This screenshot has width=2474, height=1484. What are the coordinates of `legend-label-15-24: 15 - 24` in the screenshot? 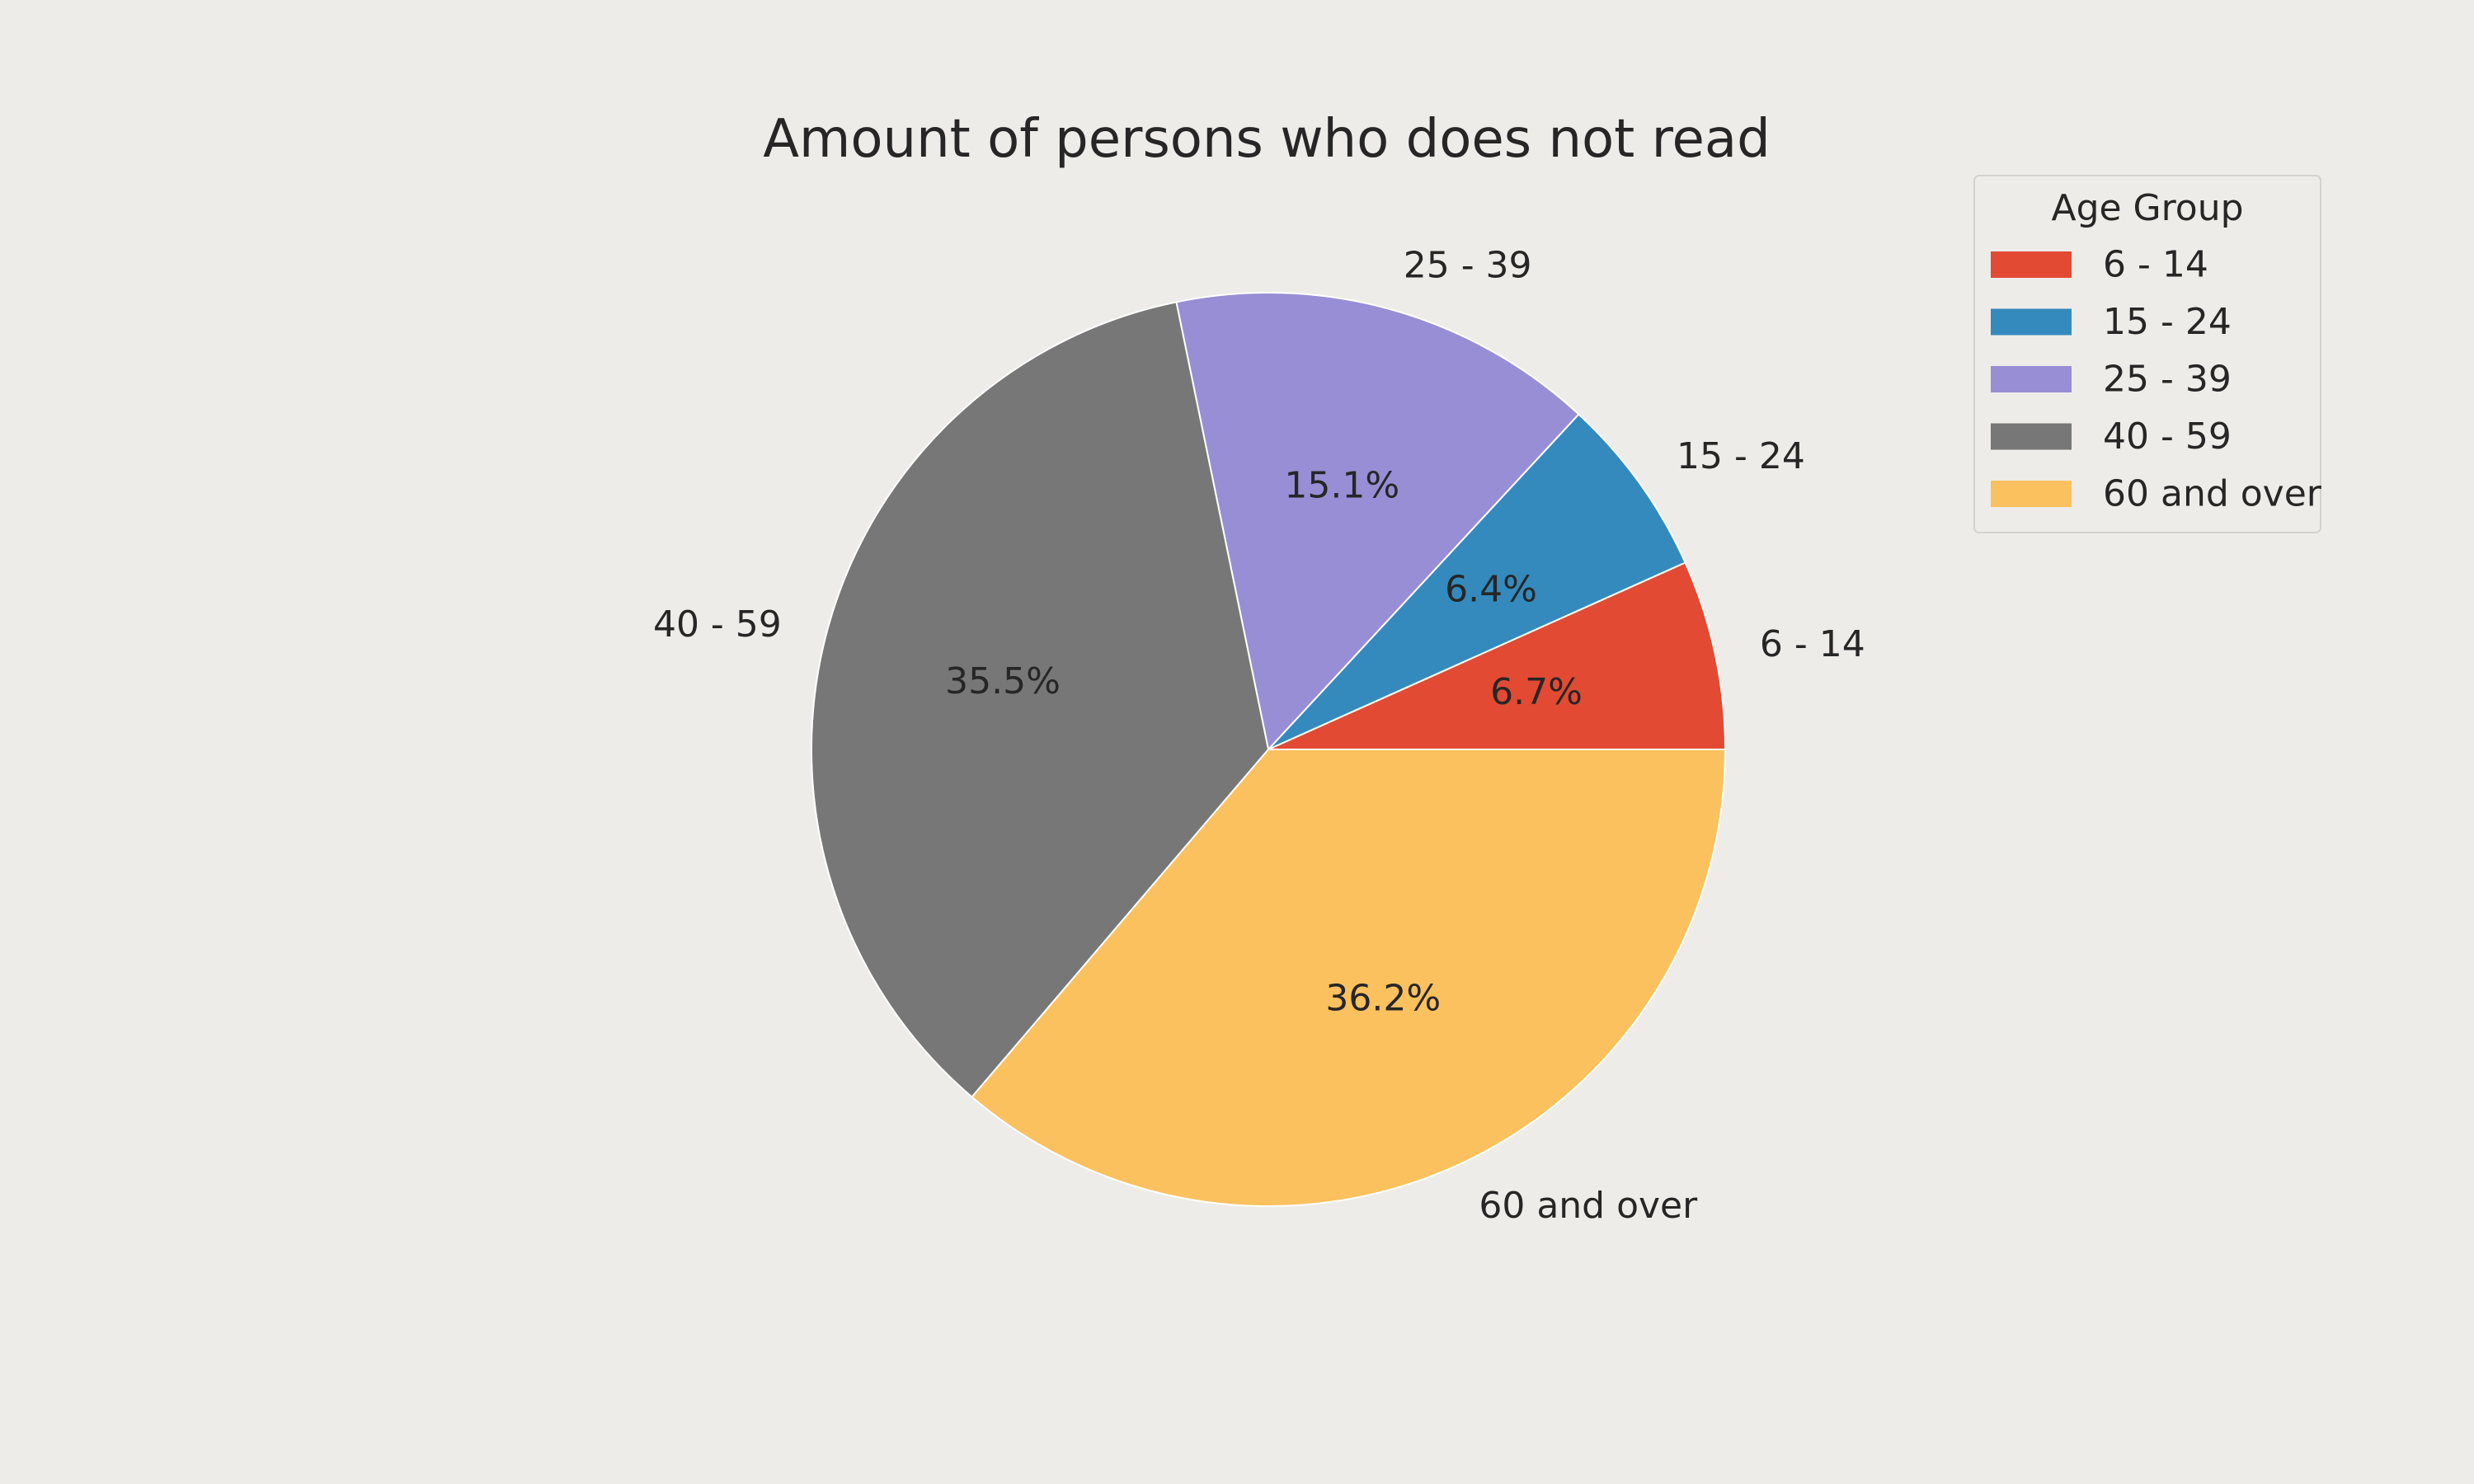 It's located at (2167, 322).